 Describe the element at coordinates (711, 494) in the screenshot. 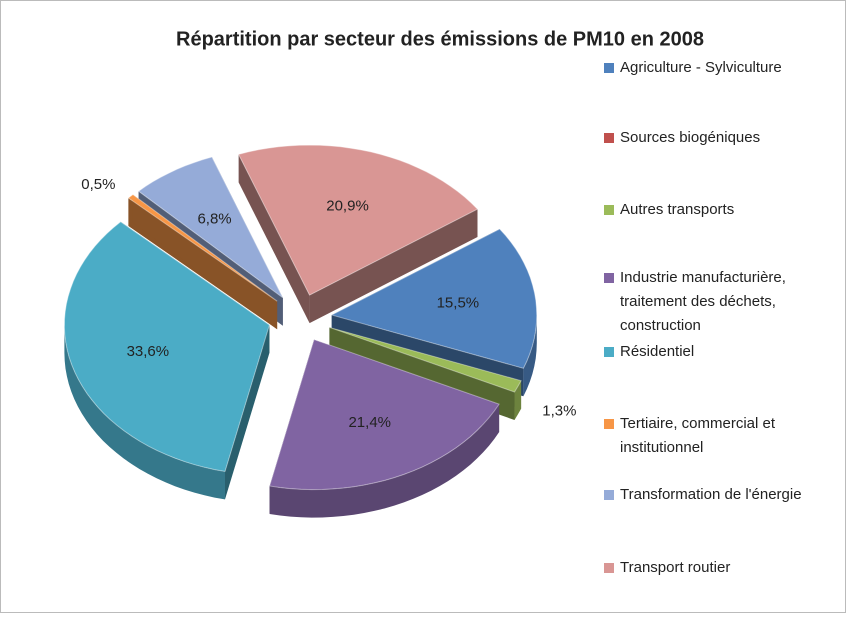

I see `legend-label: Transformation de l'énergie` at that location.